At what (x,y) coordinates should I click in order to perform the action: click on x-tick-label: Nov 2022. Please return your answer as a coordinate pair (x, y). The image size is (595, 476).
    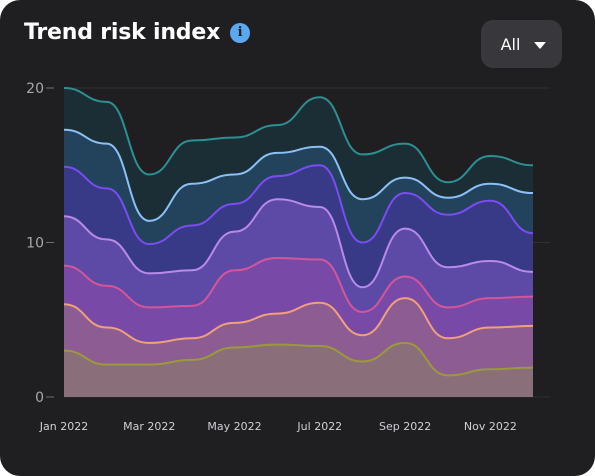
    Looking at the image, I should click on (490, 426).